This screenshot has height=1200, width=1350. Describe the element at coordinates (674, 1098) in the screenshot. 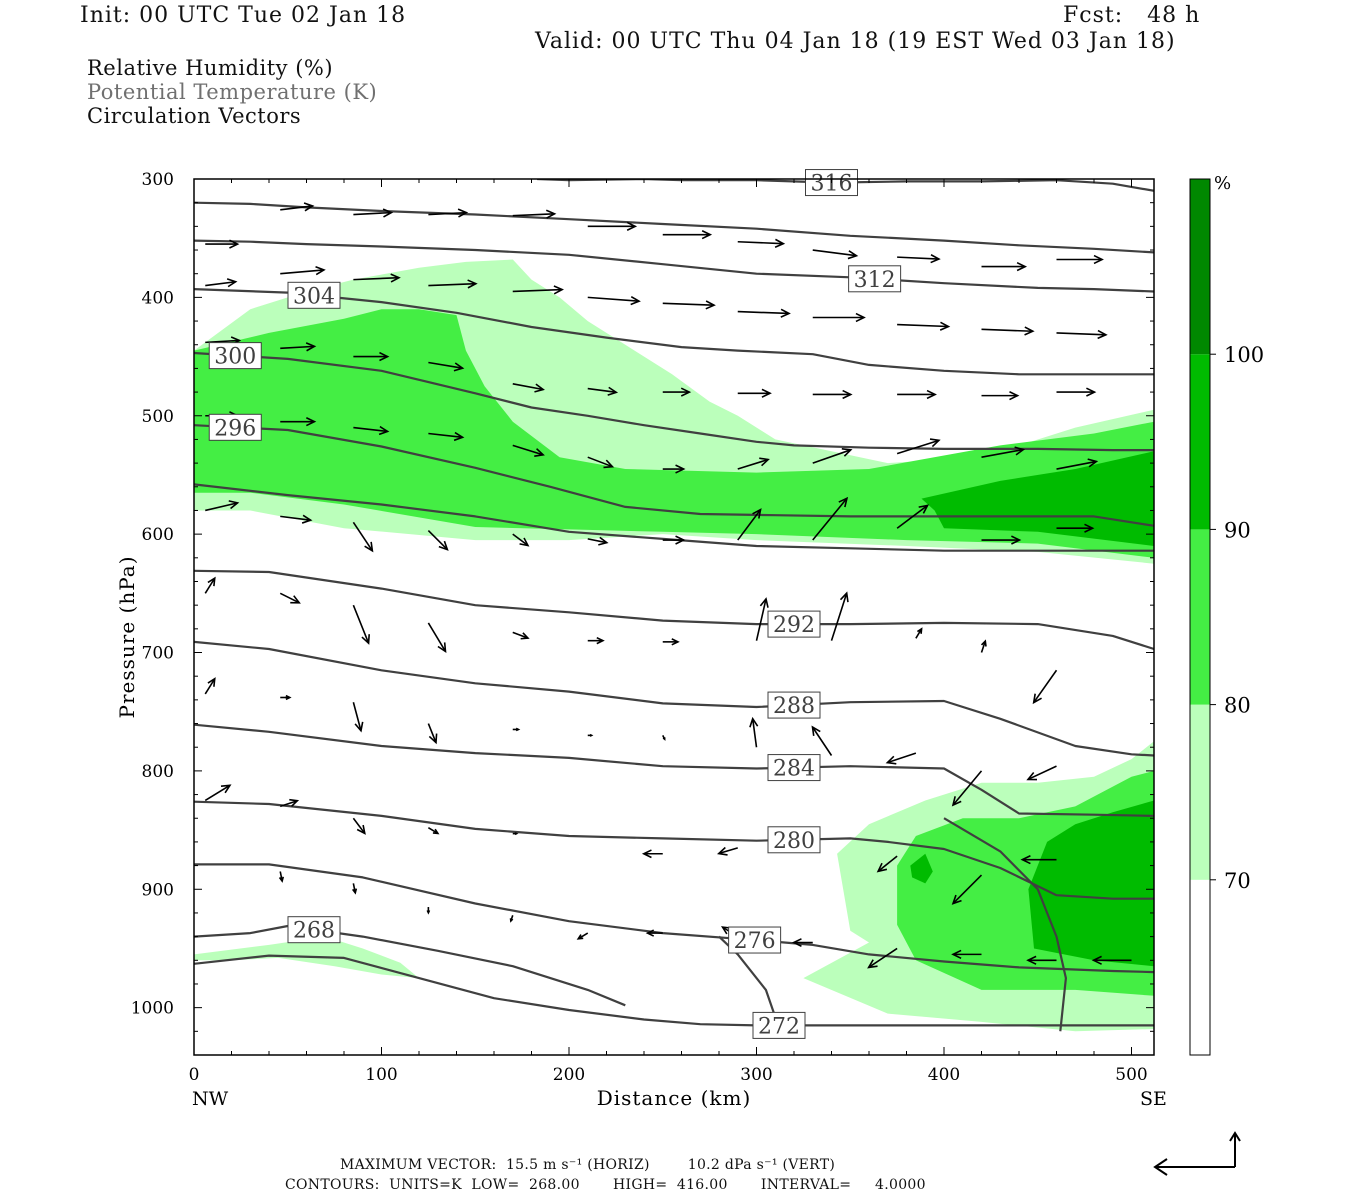

I see `x-axis-label: Distance (km)` at that location.